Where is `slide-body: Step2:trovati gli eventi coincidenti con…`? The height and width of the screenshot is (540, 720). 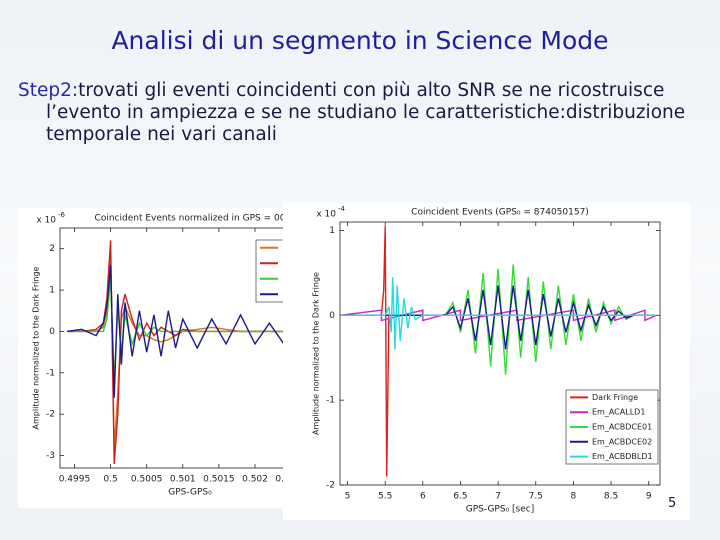 slide-body: Step2:trovati gli eventi coincidenti con… is located at coordinates (369, 113).